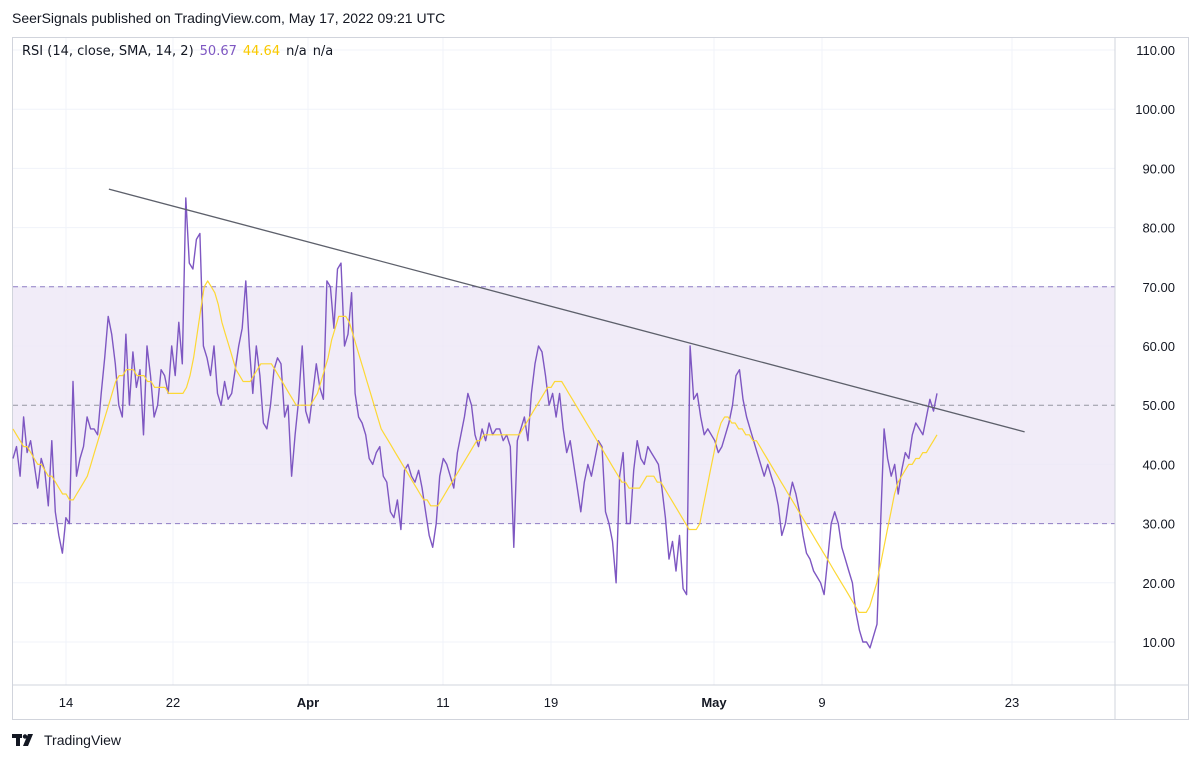  What do you see at coordinates (22, 740) in the screenshot?
I see `tradingview-logo-icon` at bounding box center [22, 740].